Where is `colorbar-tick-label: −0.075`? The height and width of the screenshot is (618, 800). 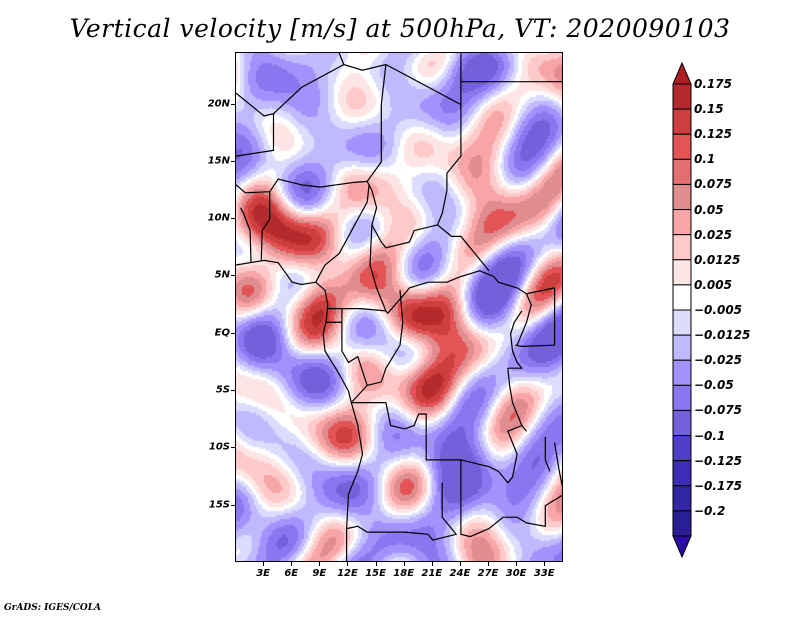 colorbar-tick-label: −0.075 is located at coordinates (718, 410).